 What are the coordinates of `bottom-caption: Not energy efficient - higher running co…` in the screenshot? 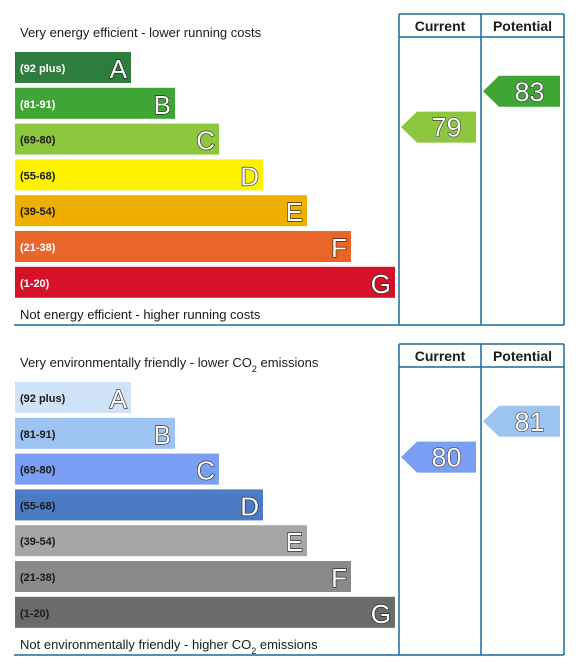 It's located at (140, 314).